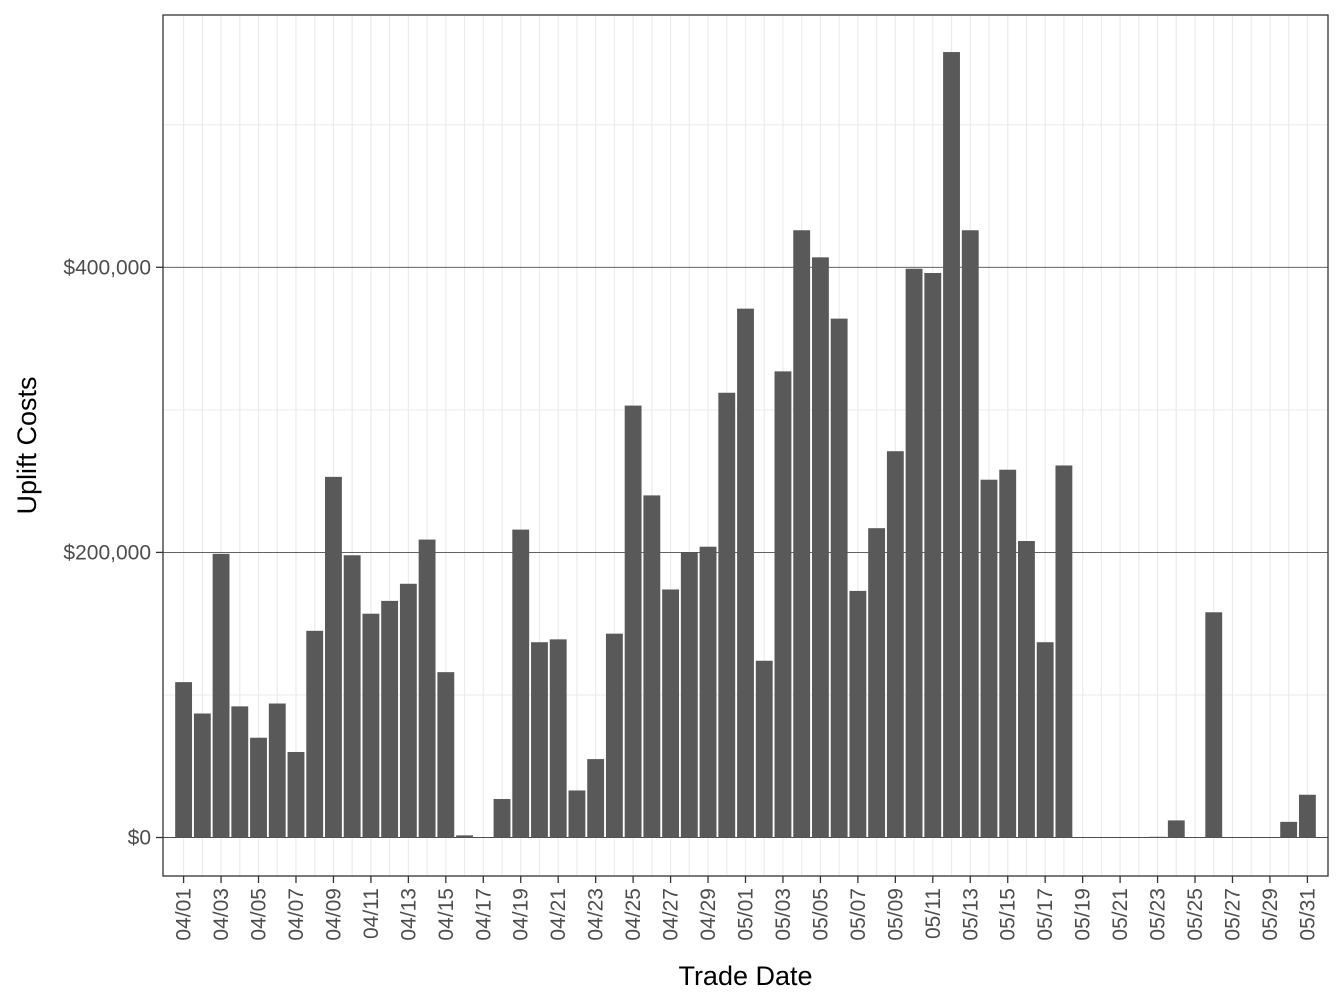  What do you see at coordinates (596, 914) in the screenshot?
I see `x-tick-label: 04/23` at bounding box center [596, 914].